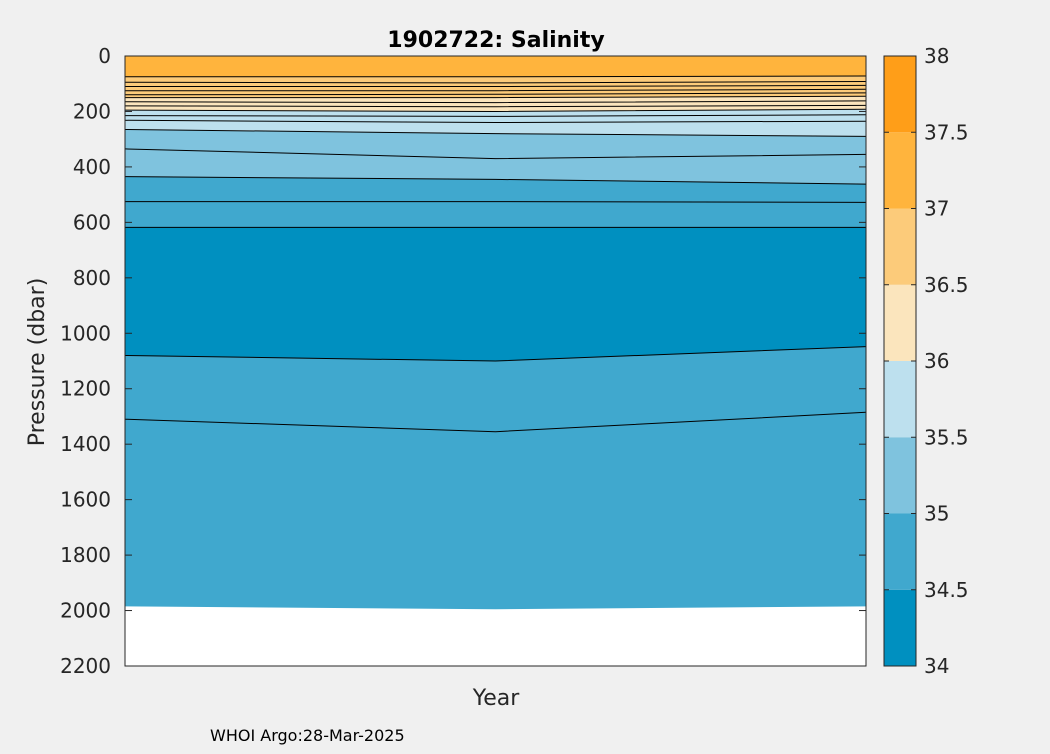 This screenshot has width=1050, height=754. Describe the element at coordinates (936, 56) in the screenshot. I see `colorbar-tick-label: 38` at that location.